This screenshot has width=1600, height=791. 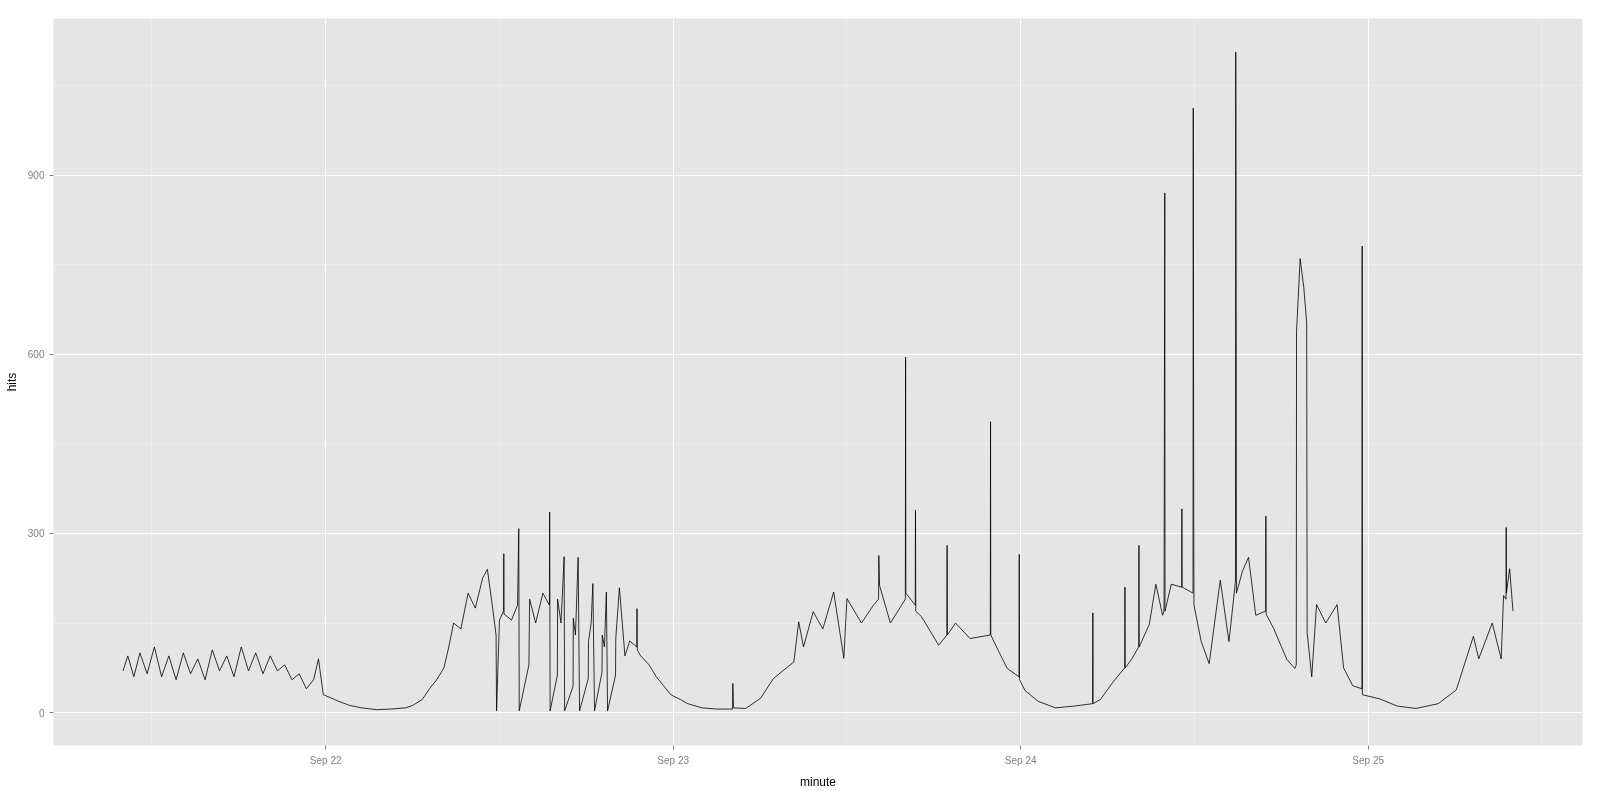 What do you see at coordinates (1020, 760) in the screenshot?
I see `x-tick-label: Sep 24` at bounding box center [1020, 760].